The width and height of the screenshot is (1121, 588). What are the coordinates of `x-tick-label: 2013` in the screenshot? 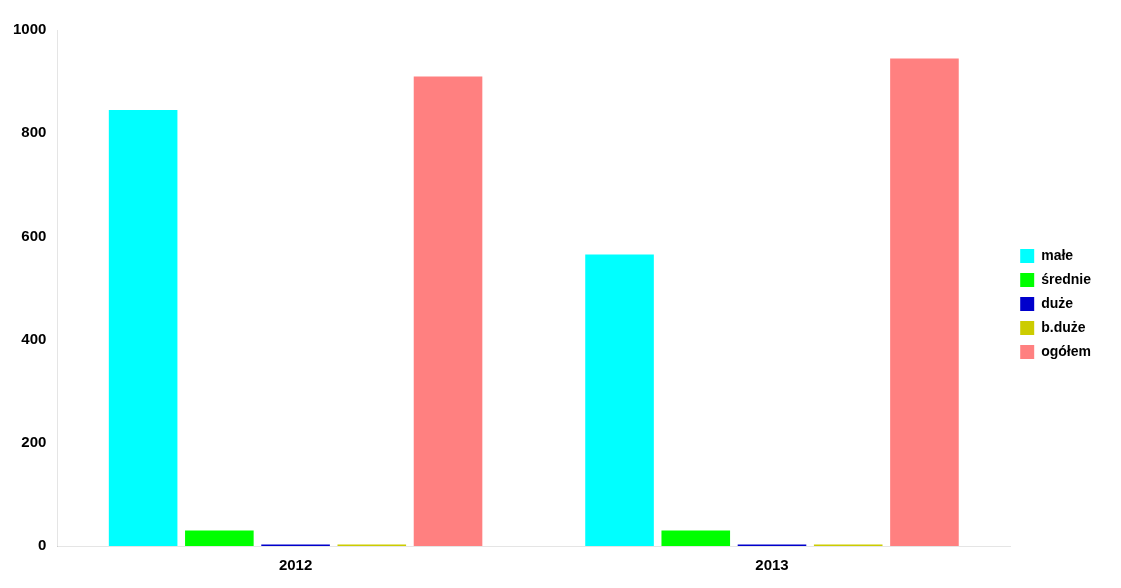 It's located at (772, 565).